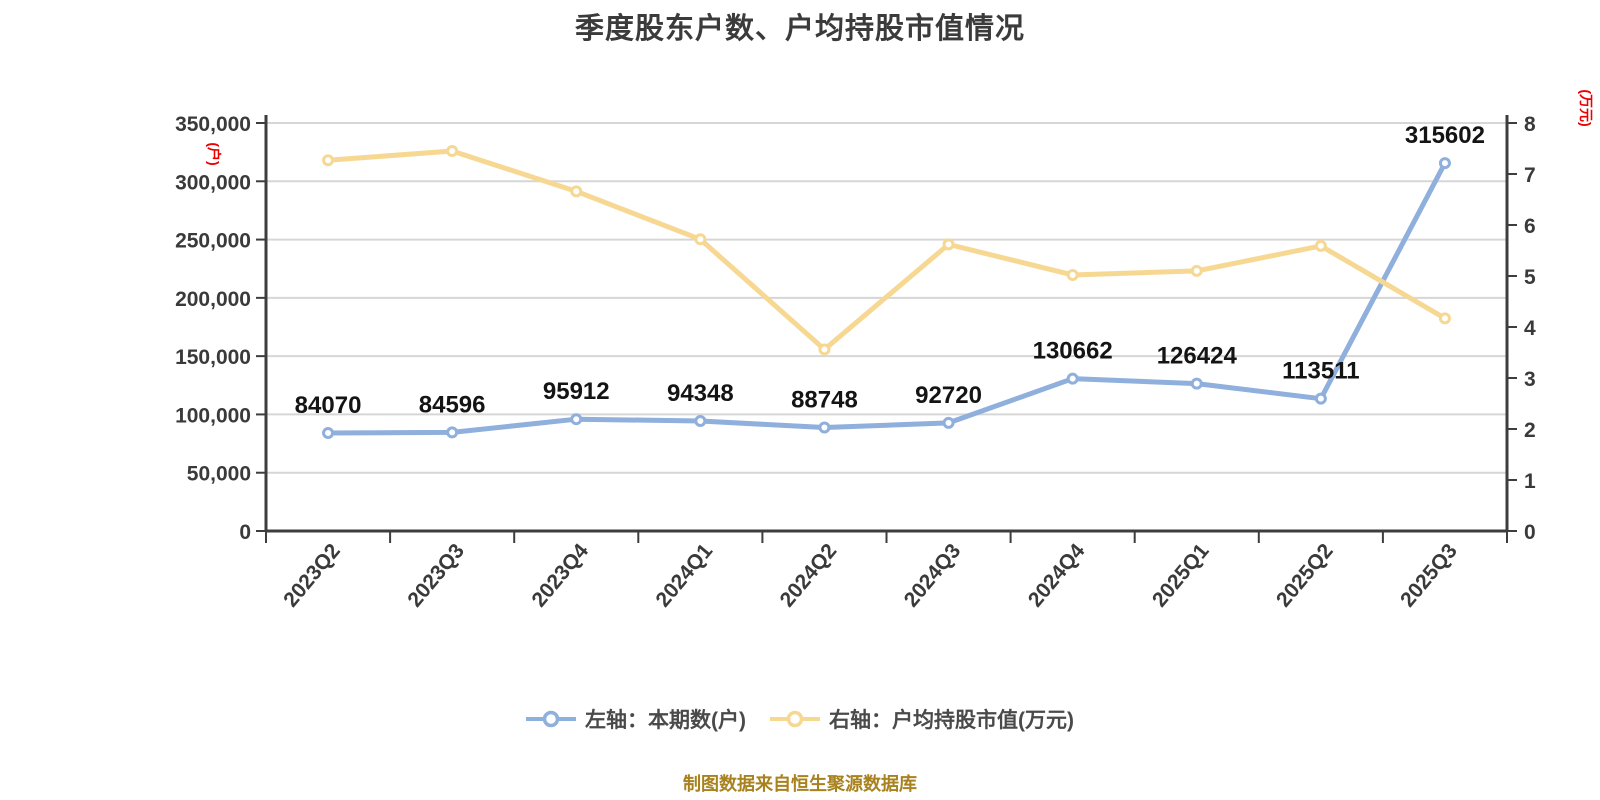  What do you see at coordinates (1530, 532) in the screenshot?
I see `right-axis-tick-label: 0` at bounding box center [1530, 532].